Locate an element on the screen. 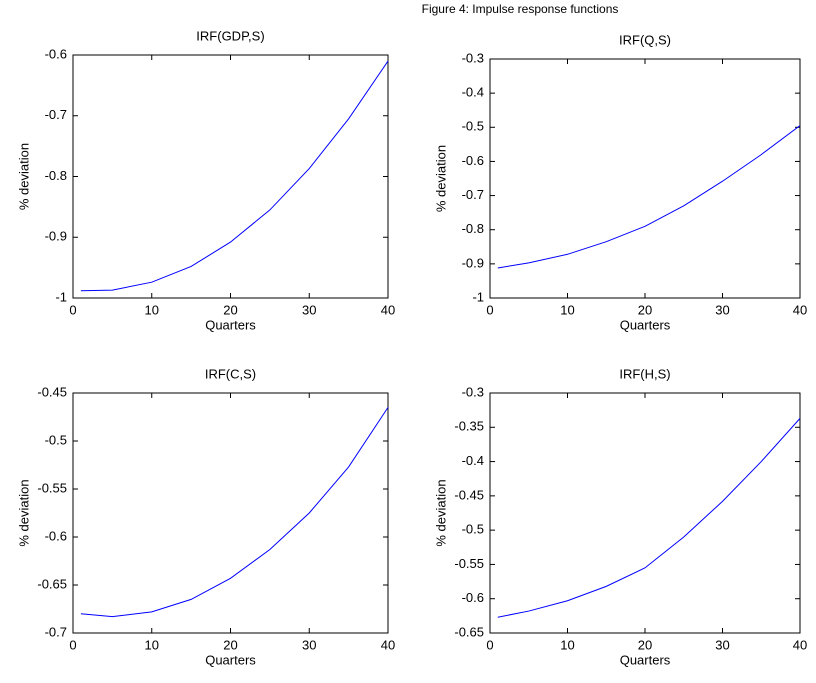 This screenshot has height=683, width=816. y-tick-label: -0.35 is located at coordinates (469, 426).